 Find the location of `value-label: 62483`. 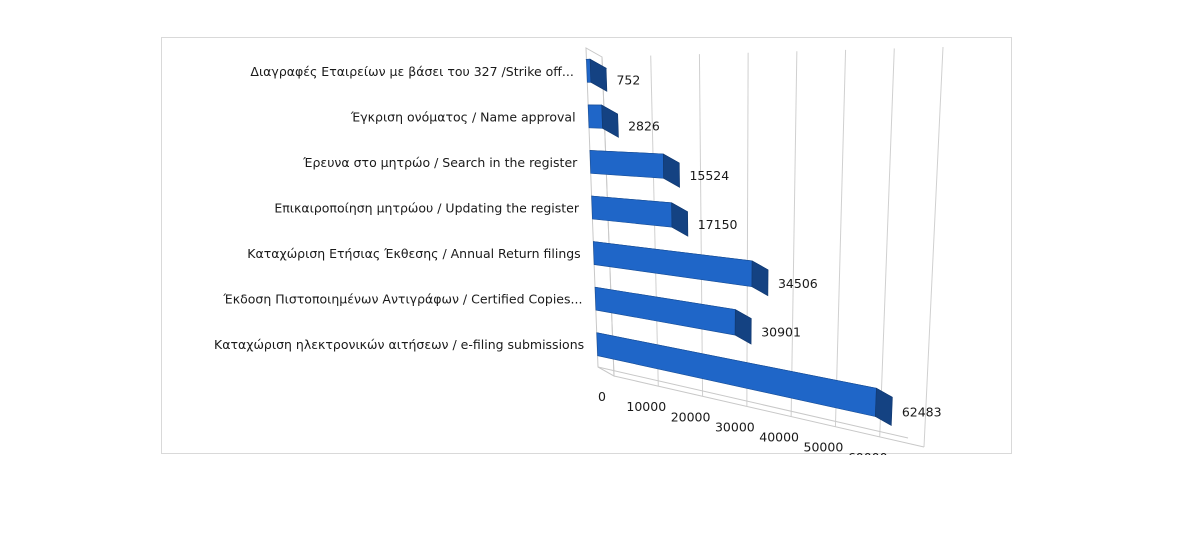

value-label: 62483 is located at coordinates (922, 411).